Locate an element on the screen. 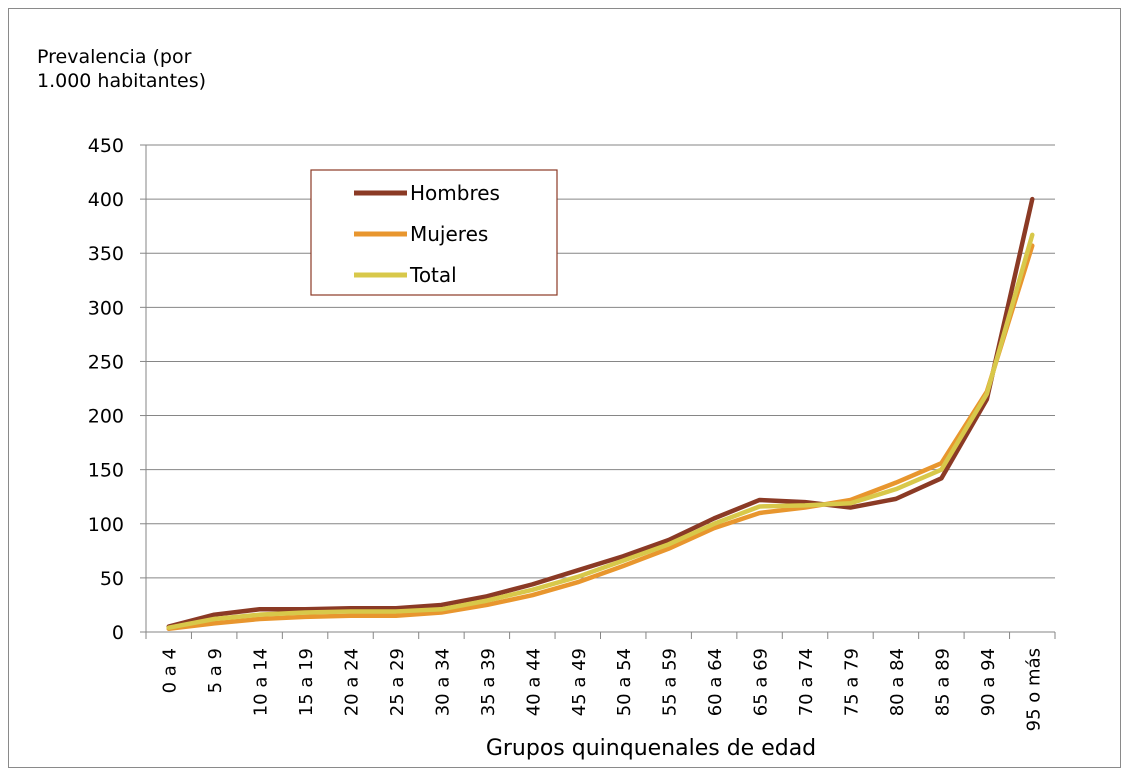  x-tick-label: 75 a 79 is located at coordinates (851, 682).